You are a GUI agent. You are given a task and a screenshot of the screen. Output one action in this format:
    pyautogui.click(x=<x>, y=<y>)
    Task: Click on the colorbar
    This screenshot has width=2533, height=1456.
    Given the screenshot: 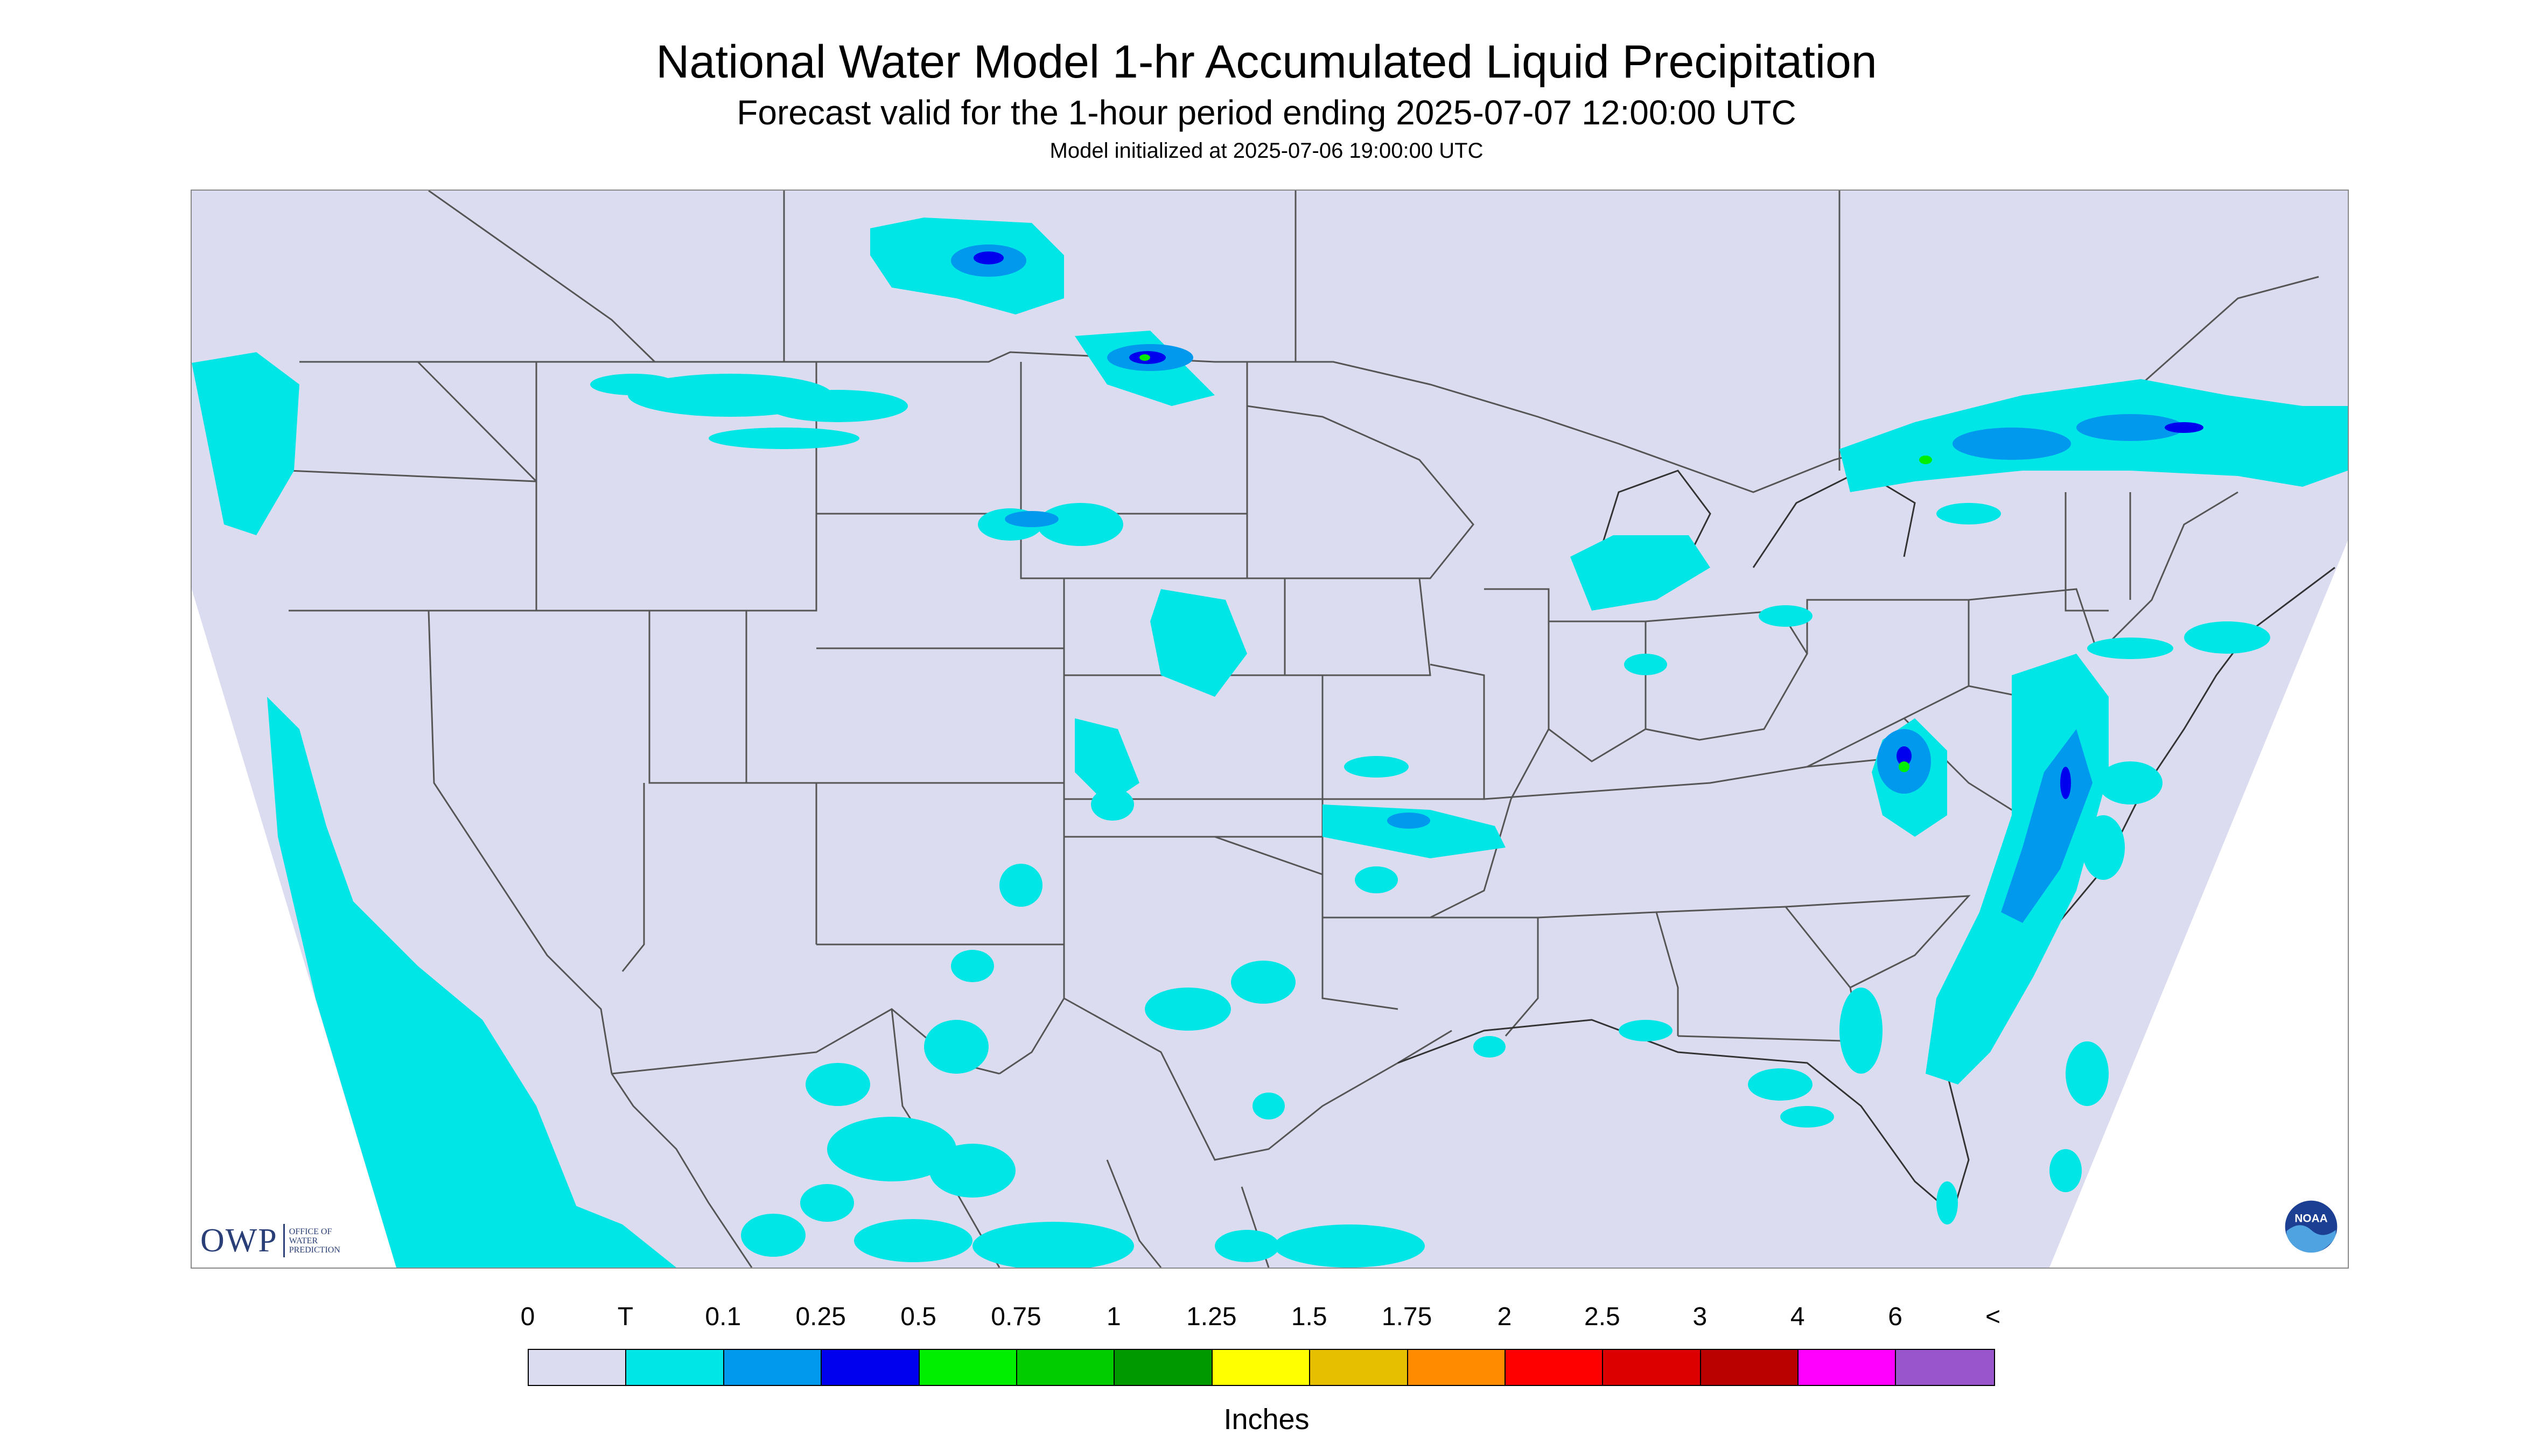 What is the action you would take?
    pyautogui.click(x=1261, y=1367)
    